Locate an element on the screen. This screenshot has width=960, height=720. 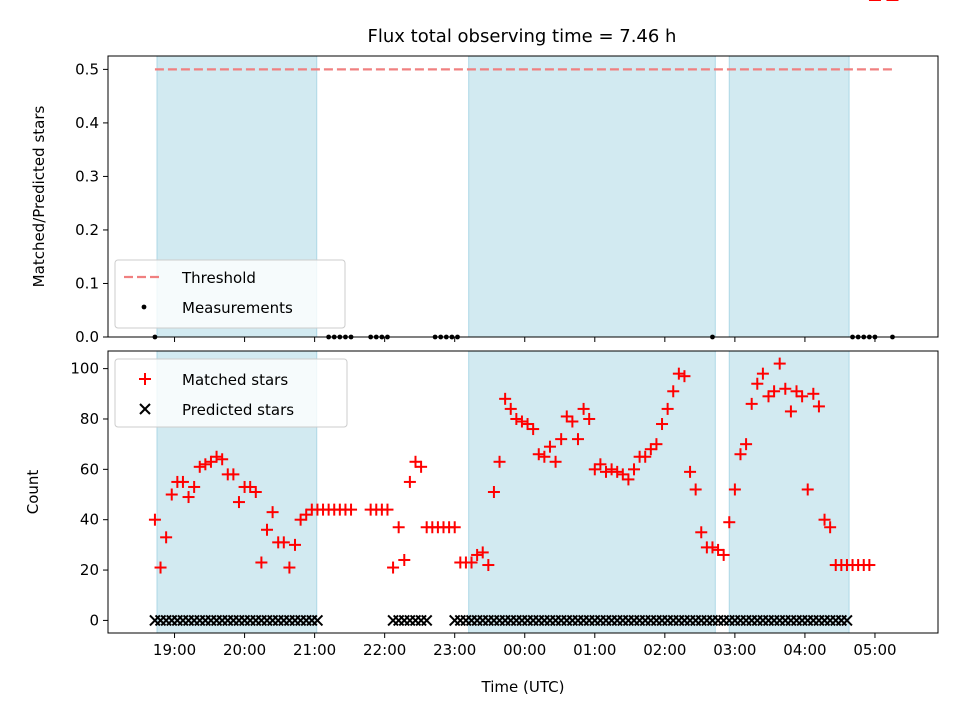
y-tick-label: 0.5 is located at coordinates (87, 69).